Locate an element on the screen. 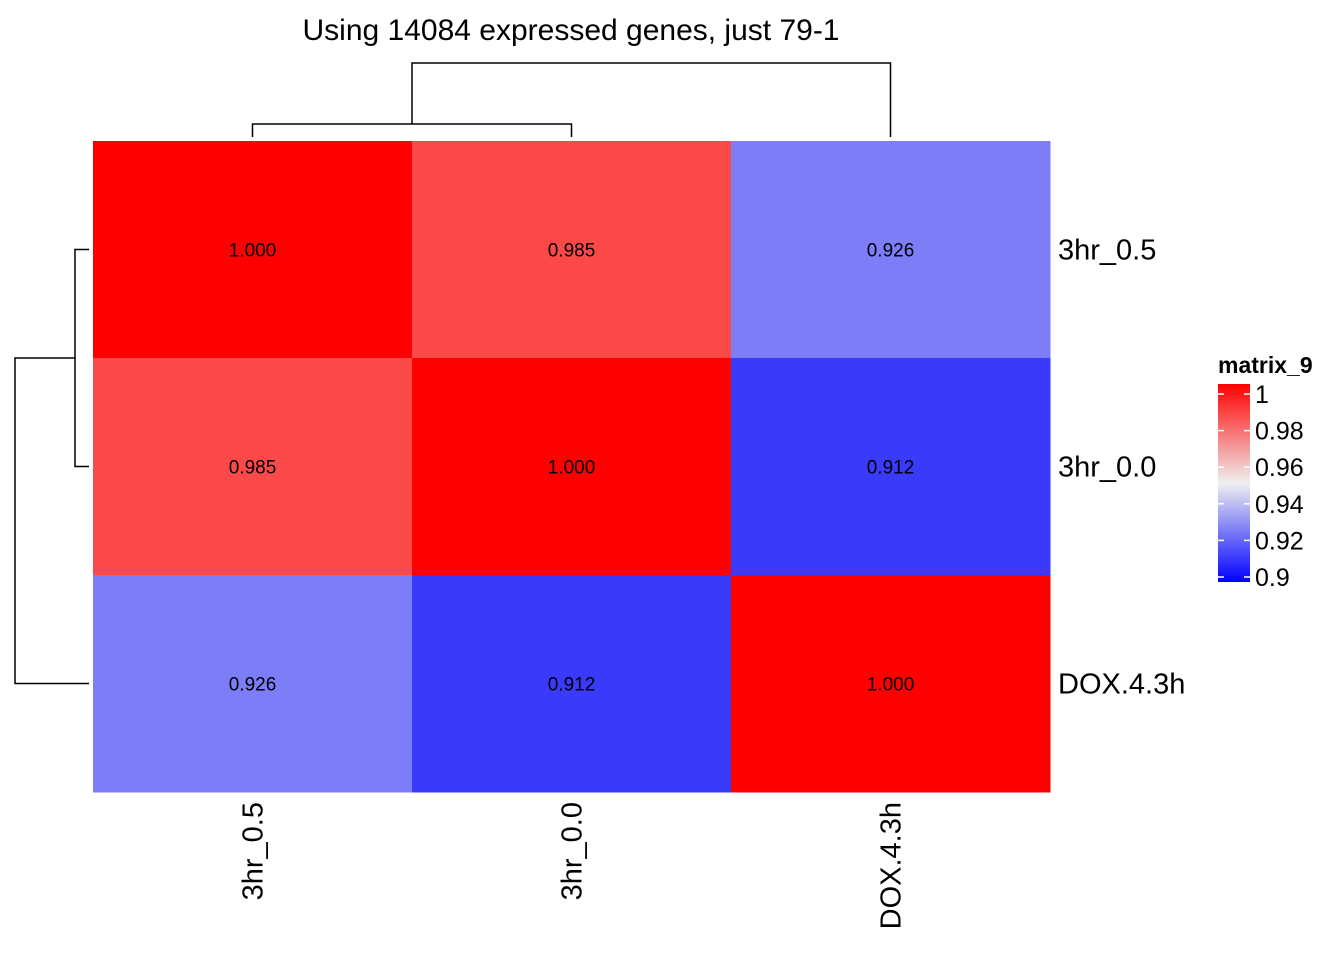 The height and width of the screenshot is (960, 1344). legend-title: matrix_9 is located at coordinates (1265, 365).